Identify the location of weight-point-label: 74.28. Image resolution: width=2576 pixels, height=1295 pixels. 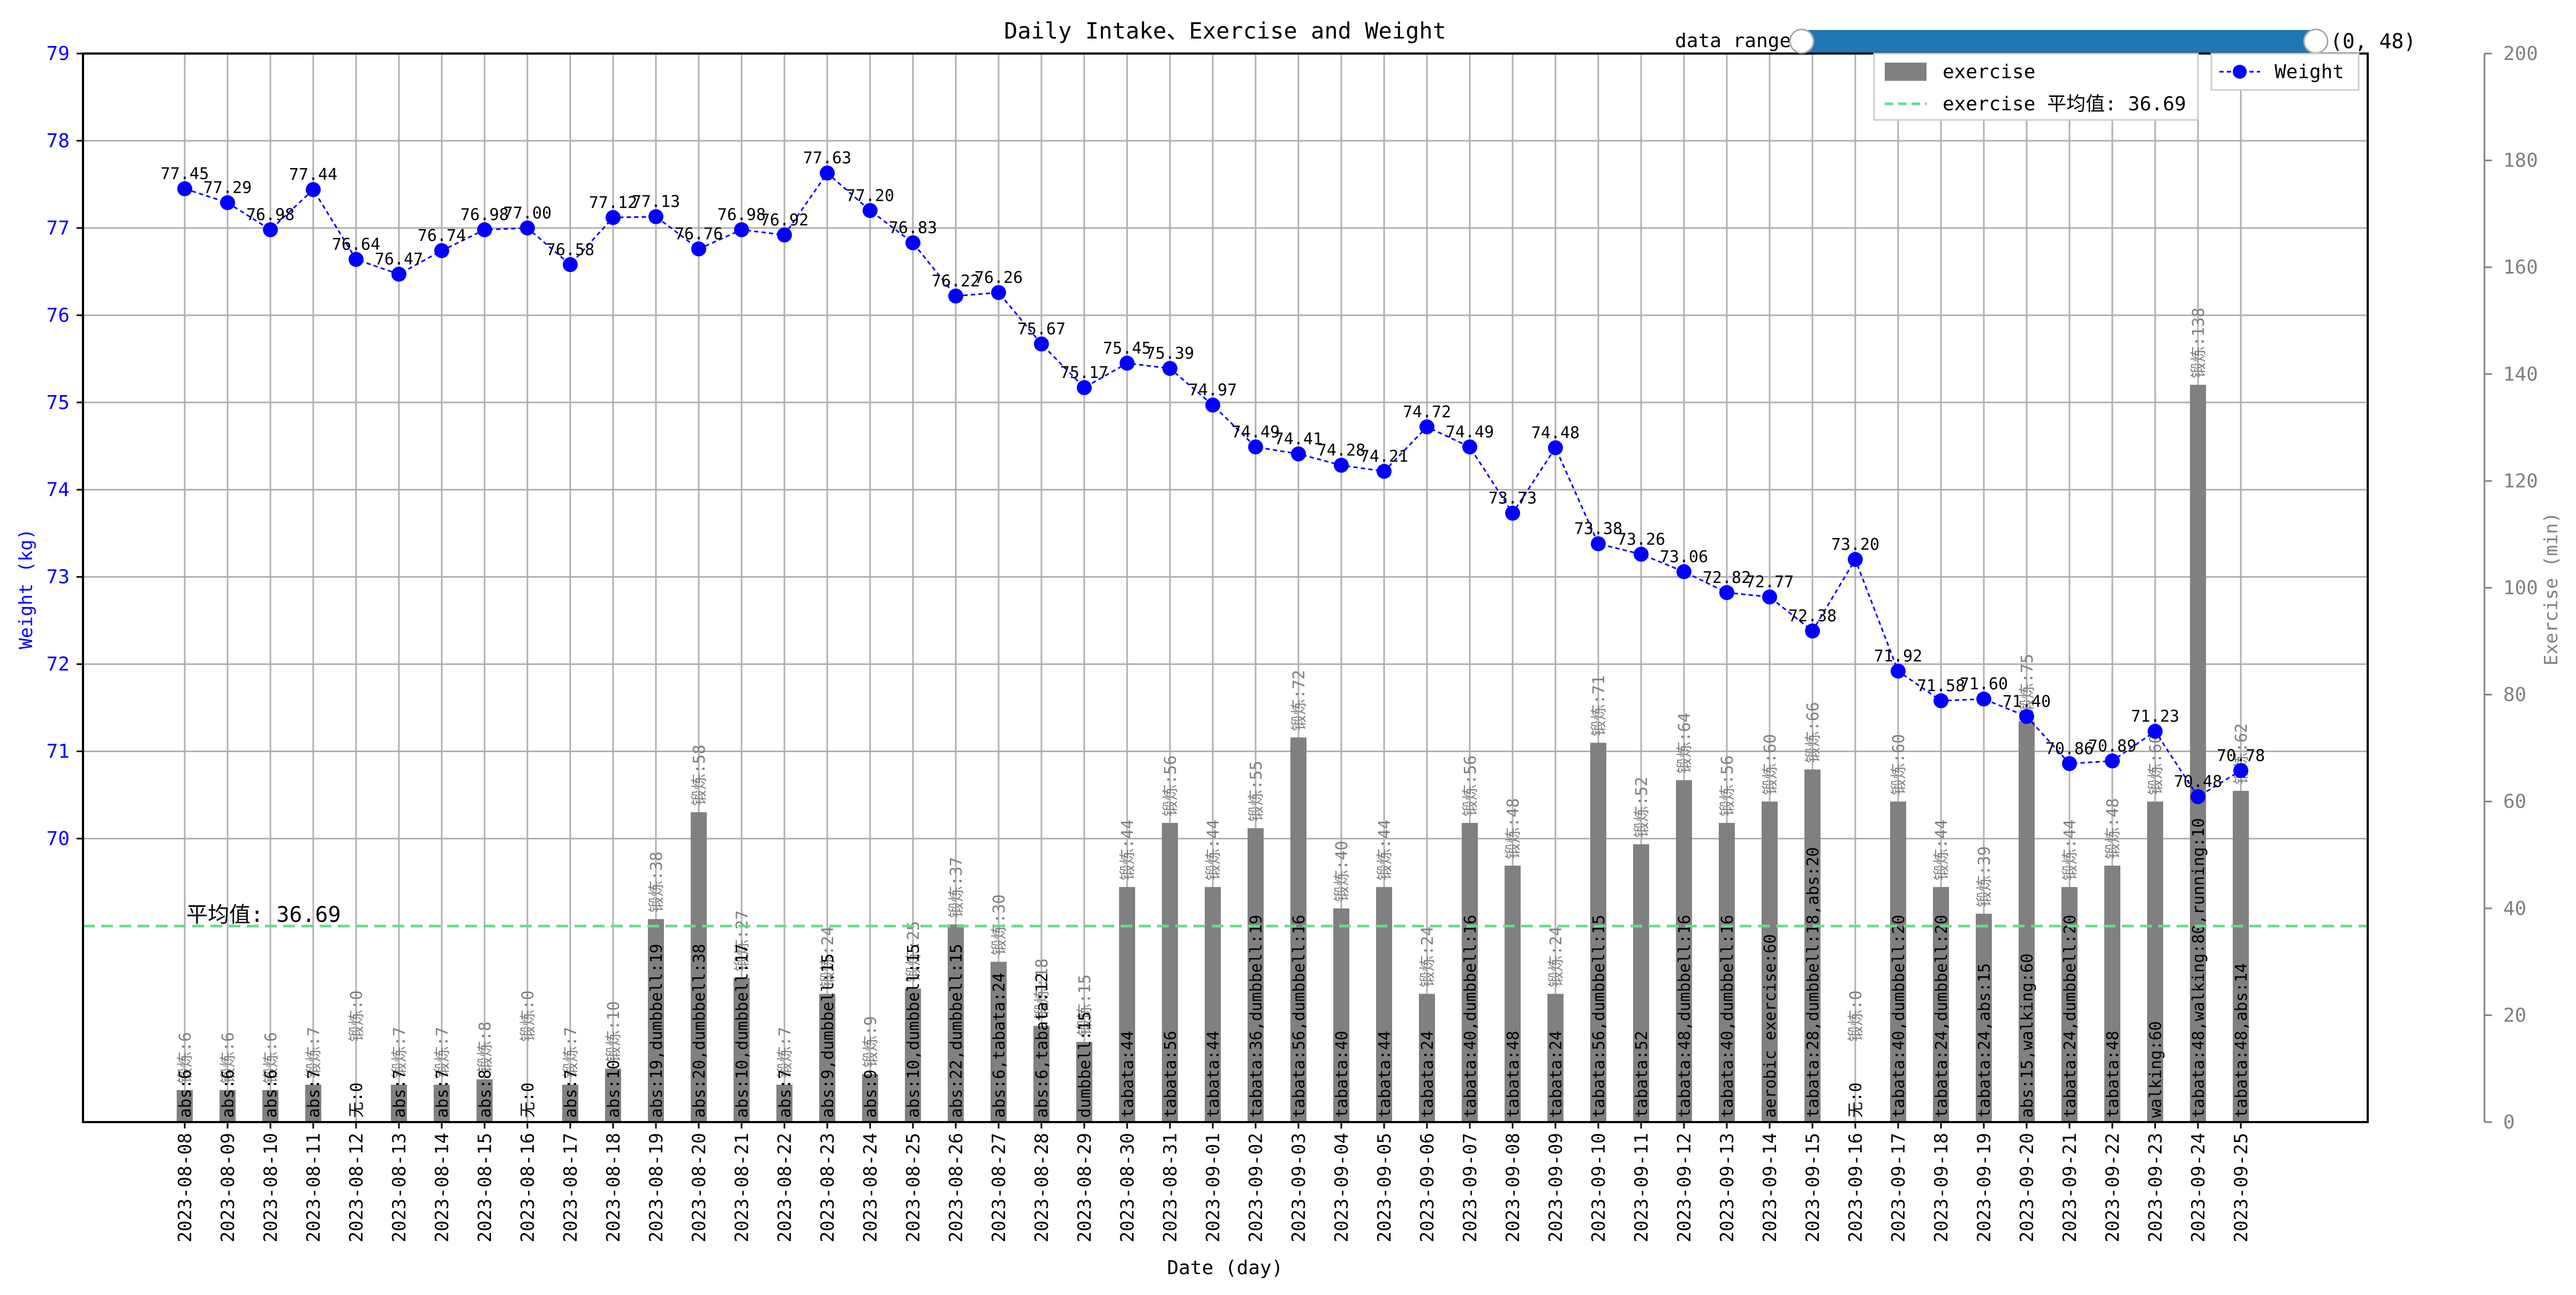
(1341, 450).